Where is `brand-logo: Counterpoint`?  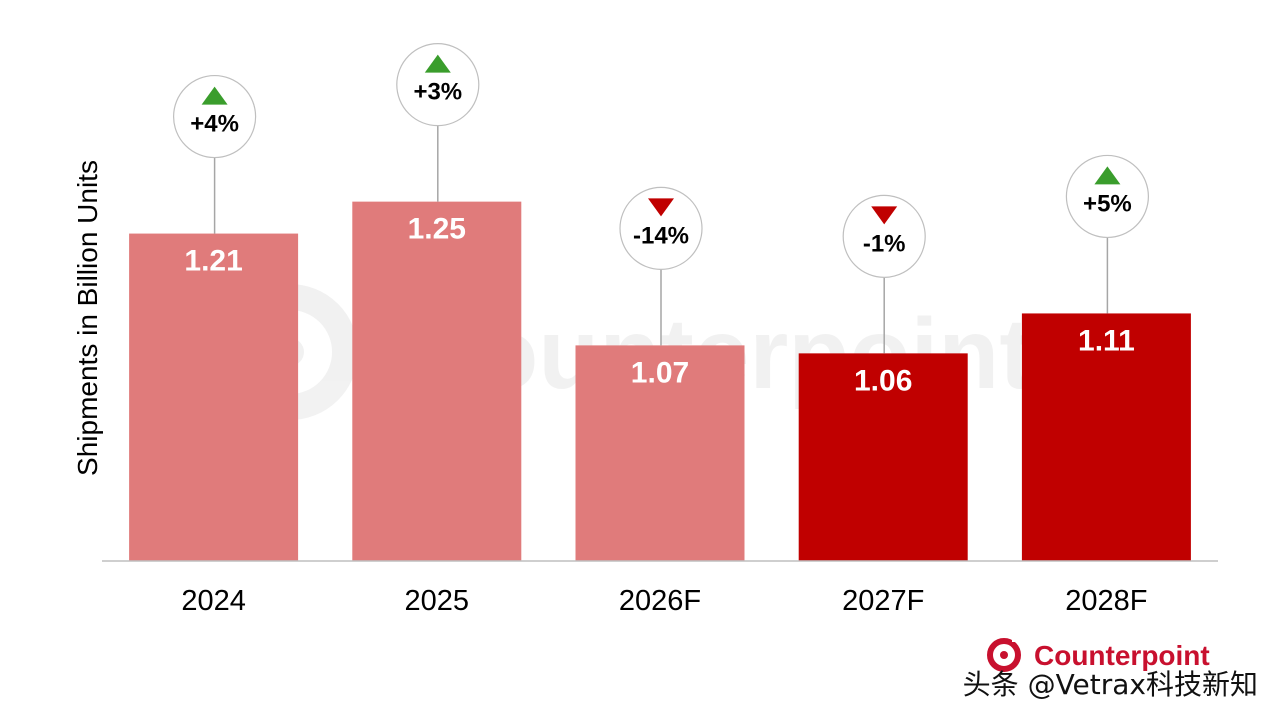
brand-logo: Counterpoint is located at coordinates (1098, 652).